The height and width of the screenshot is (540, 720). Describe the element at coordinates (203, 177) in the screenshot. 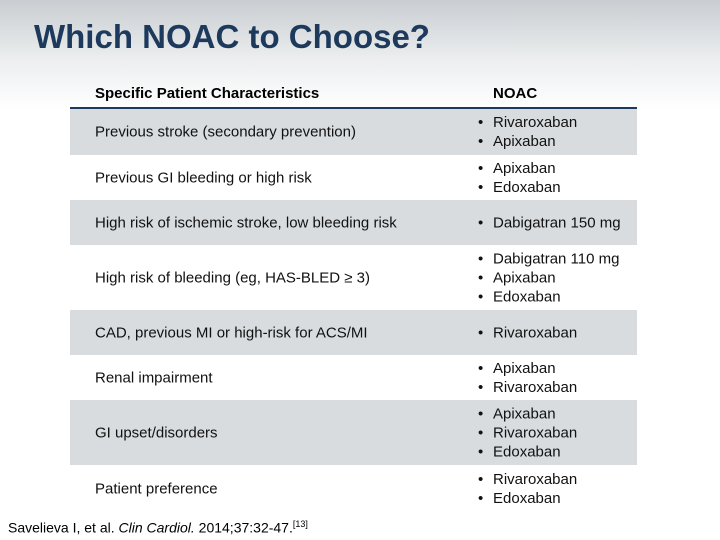

I see `characteristic-cell: Previous GI bleeding or high risk` at that location.